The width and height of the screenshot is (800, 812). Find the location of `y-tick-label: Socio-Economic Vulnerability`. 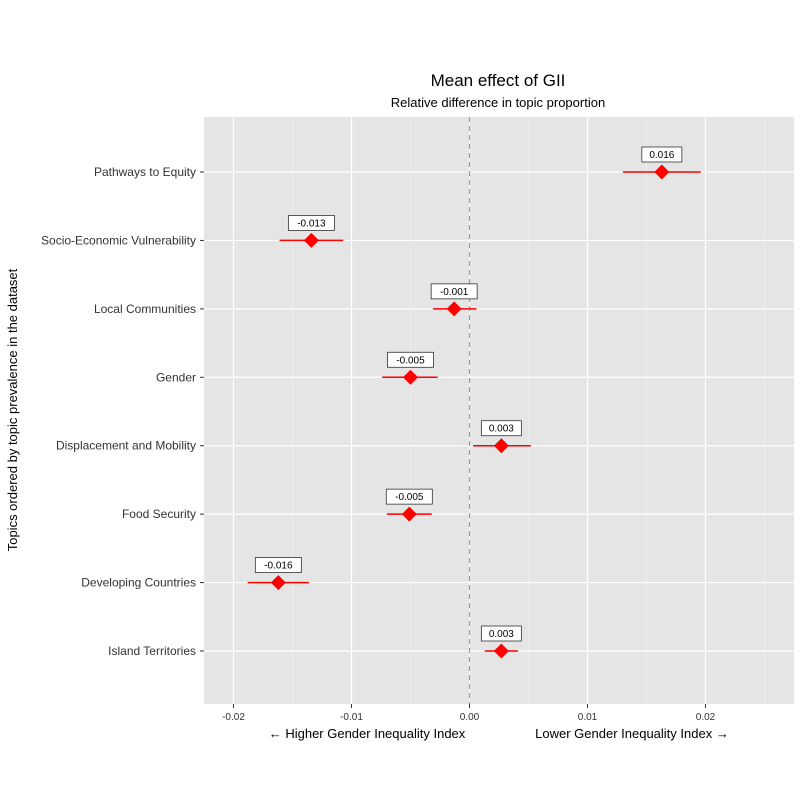

y-tick-label: Socio-Economic Vulnerability is located at coordinates (118, 240).